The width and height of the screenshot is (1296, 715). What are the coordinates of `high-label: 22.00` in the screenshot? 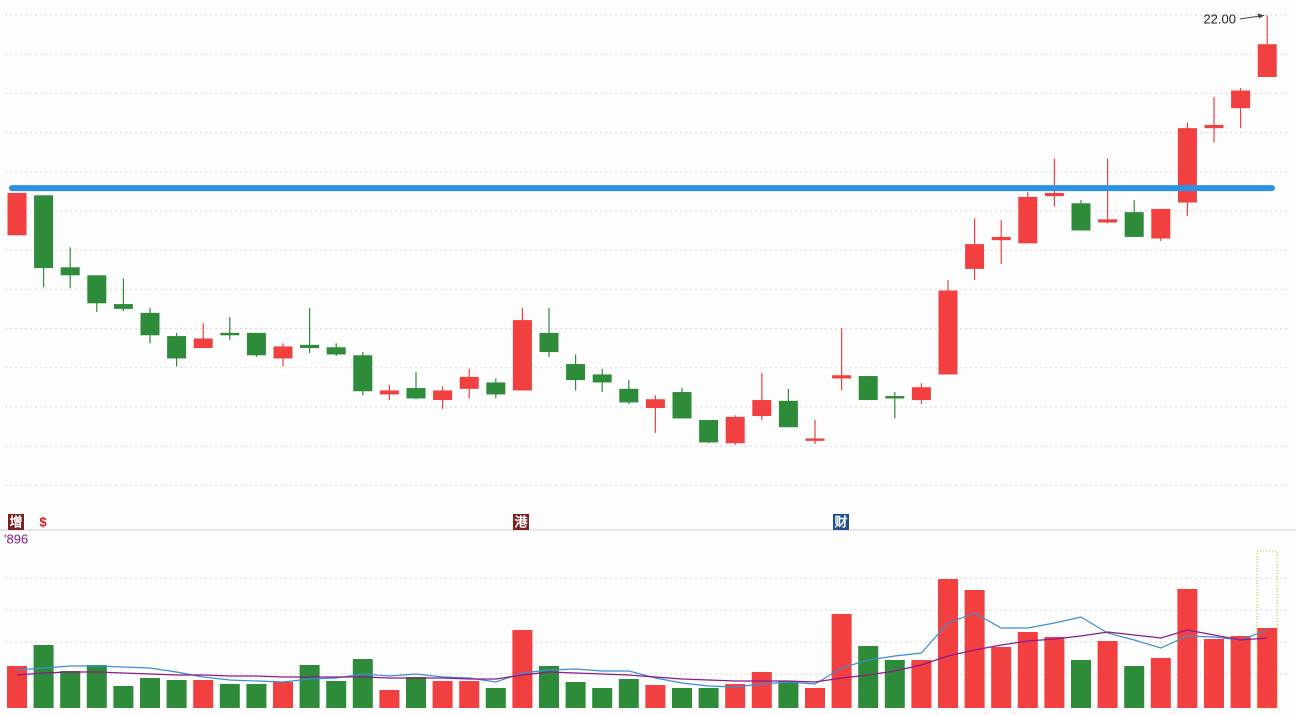 It's located at (1219, 18).